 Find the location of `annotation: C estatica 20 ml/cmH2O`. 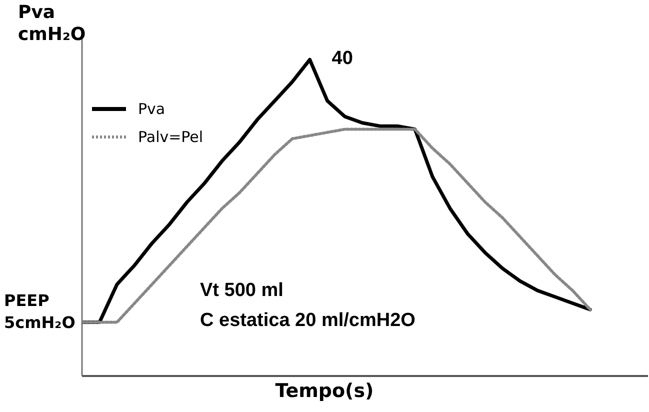

annotation: C estatica 20 ml/cmH2O is located at coordinates (308, 321).